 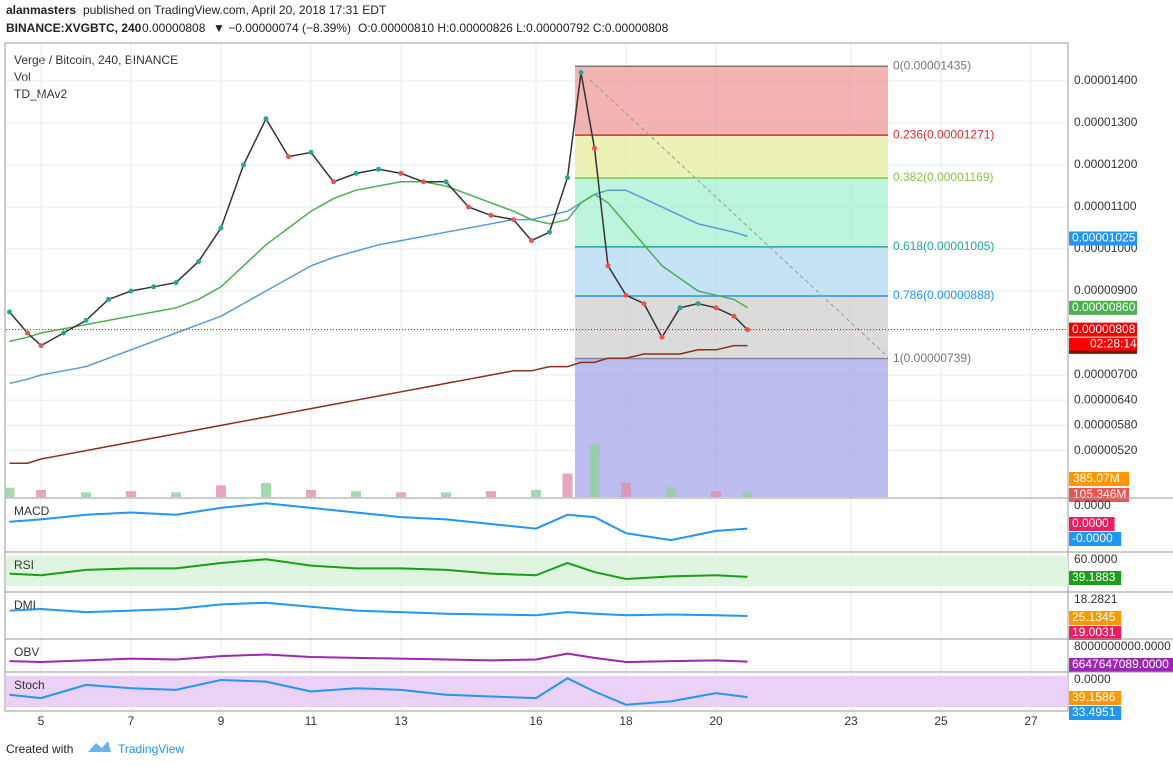 I want to click on panel-badge-label: 6647647089.0000, so click(x=1120, y=664).